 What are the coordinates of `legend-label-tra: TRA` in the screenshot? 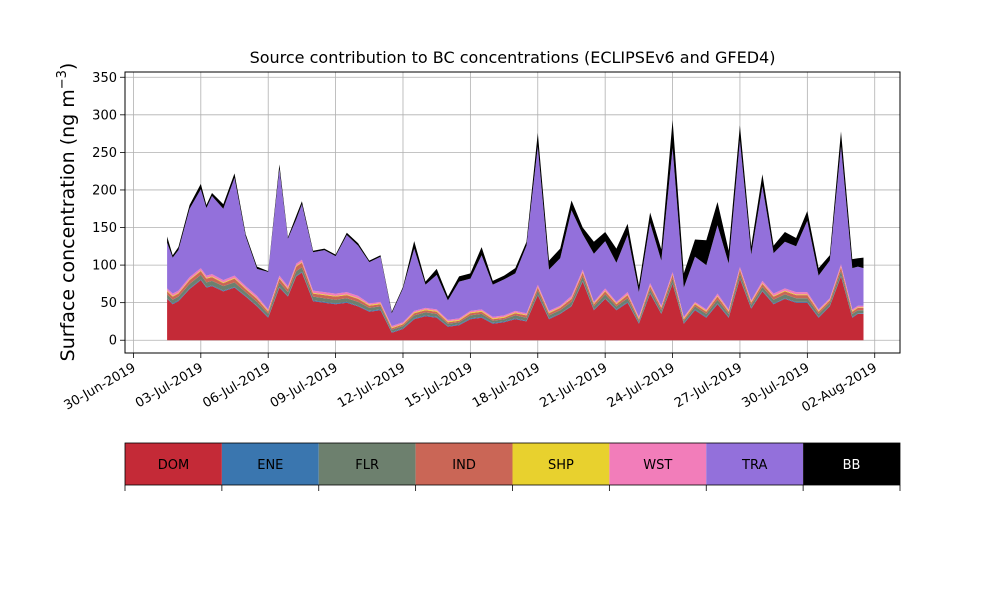 It's located at (754, 465).